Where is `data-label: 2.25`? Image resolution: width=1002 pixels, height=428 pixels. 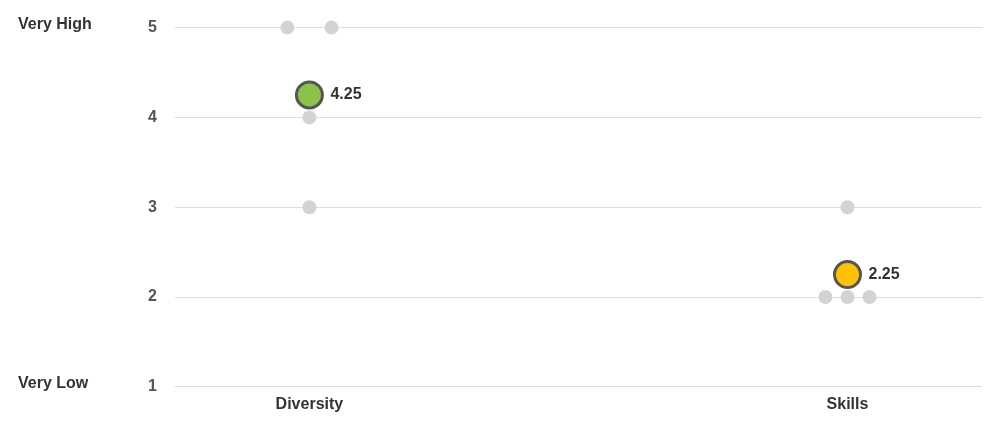
data-label: 2.25 is located at coordinates (884, 273).